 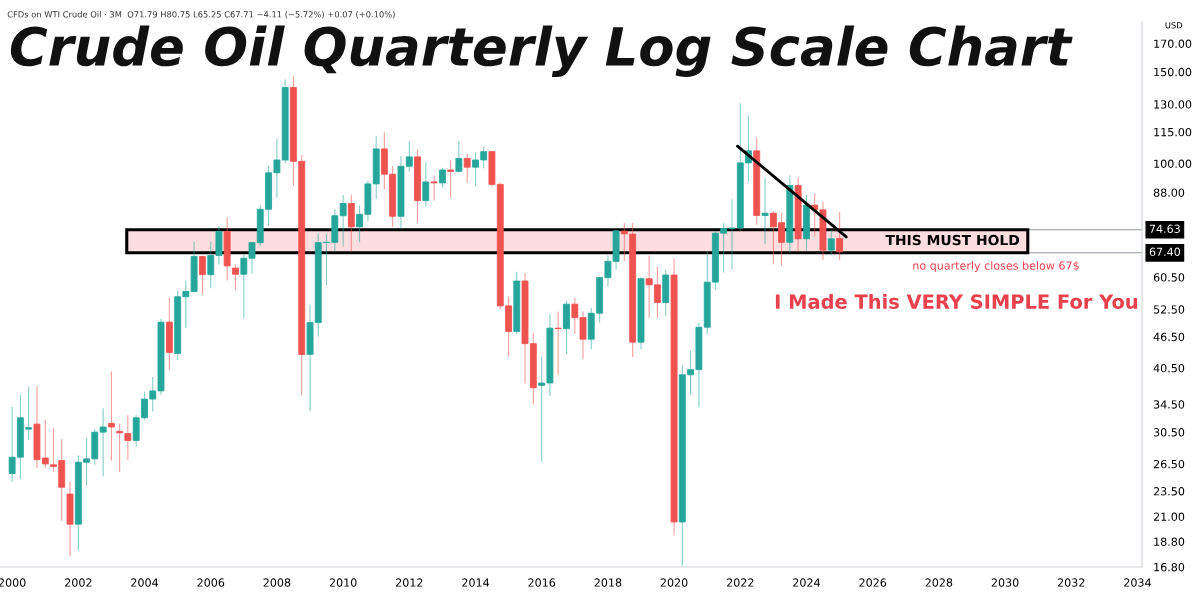 I want to click on y-tick-label: 100.00, so click(x=1173, y=163).